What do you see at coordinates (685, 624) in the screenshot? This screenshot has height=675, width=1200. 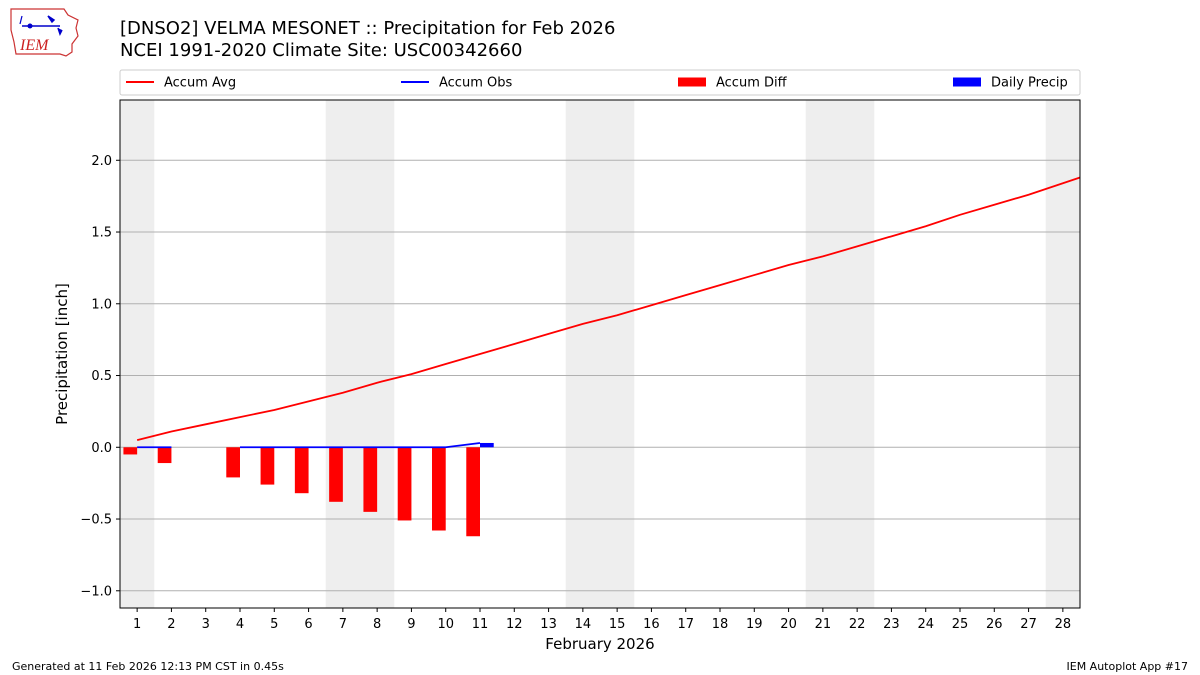 I see `x-tick-label: 17` at bounding box center [685, 624].